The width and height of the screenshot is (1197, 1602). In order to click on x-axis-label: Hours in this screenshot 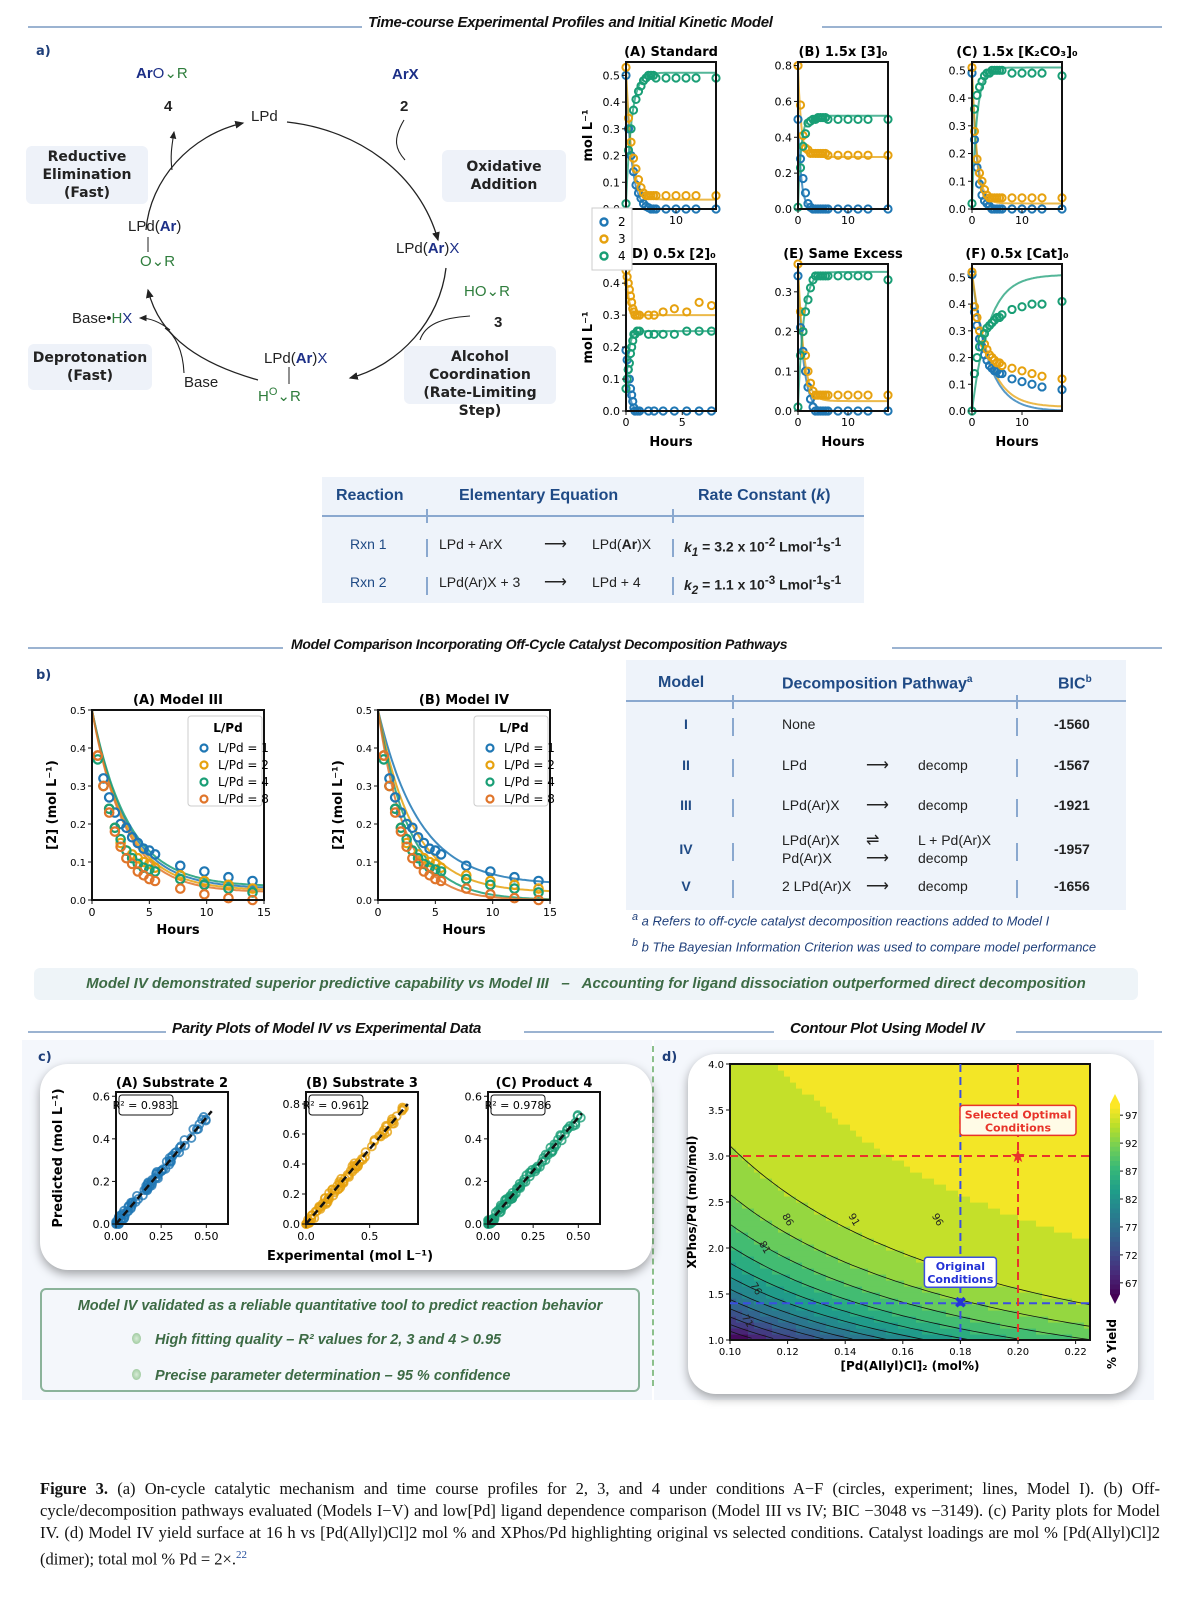, I will do `click(463, 930)`.